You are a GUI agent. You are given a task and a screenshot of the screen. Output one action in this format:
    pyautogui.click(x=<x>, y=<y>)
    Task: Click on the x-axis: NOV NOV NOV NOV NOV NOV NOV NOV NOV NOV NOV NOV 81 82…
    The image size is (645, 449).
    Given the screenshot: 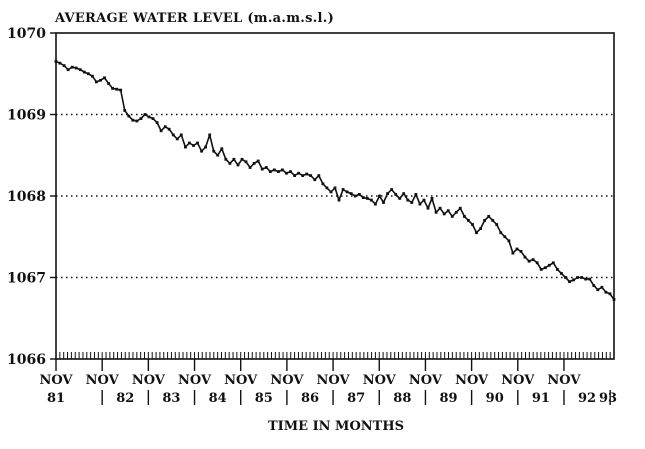 What is the action you would take?
    pyautogui.click(x=328, y=379)
    